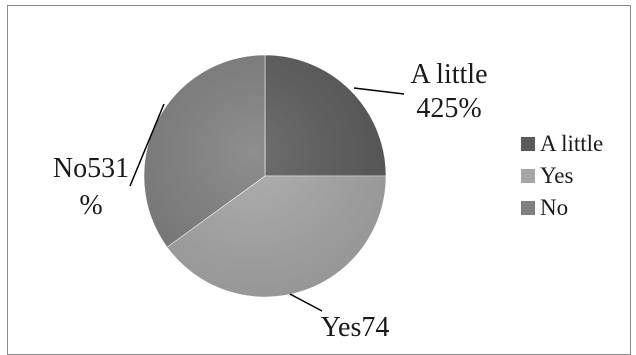 This screenshot has width=636, height=355. I want to click on legend-label-no: No, so click(554, 207).